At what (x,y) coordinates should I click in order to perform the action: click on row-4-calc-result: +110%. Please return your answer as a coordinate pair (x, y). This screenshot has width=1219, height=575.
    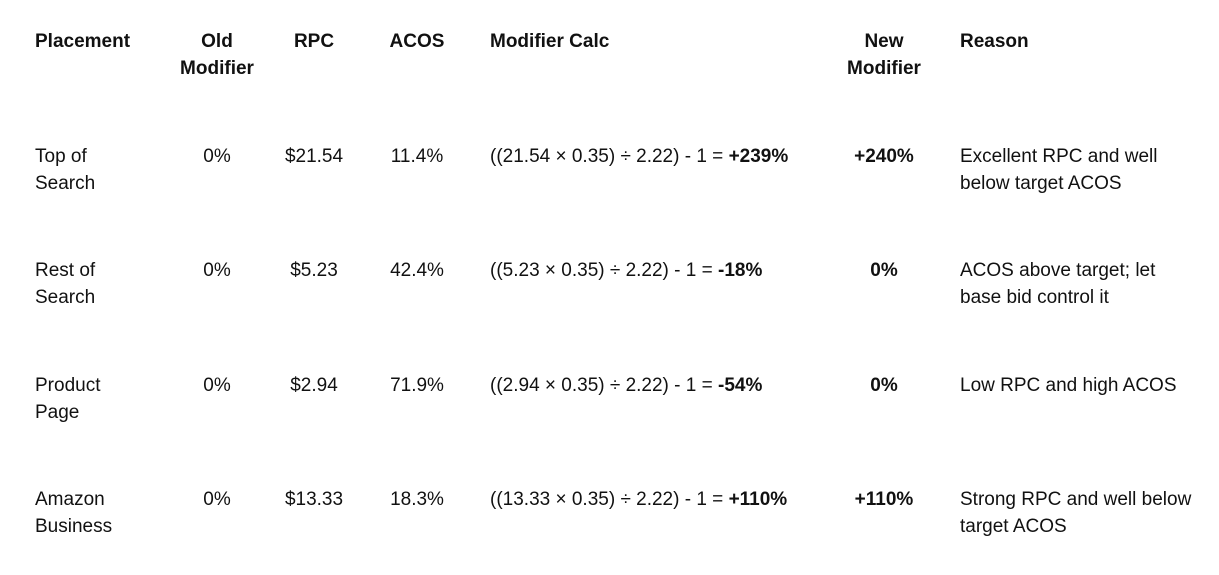
    Looking at the image, I should click on (758, 499).